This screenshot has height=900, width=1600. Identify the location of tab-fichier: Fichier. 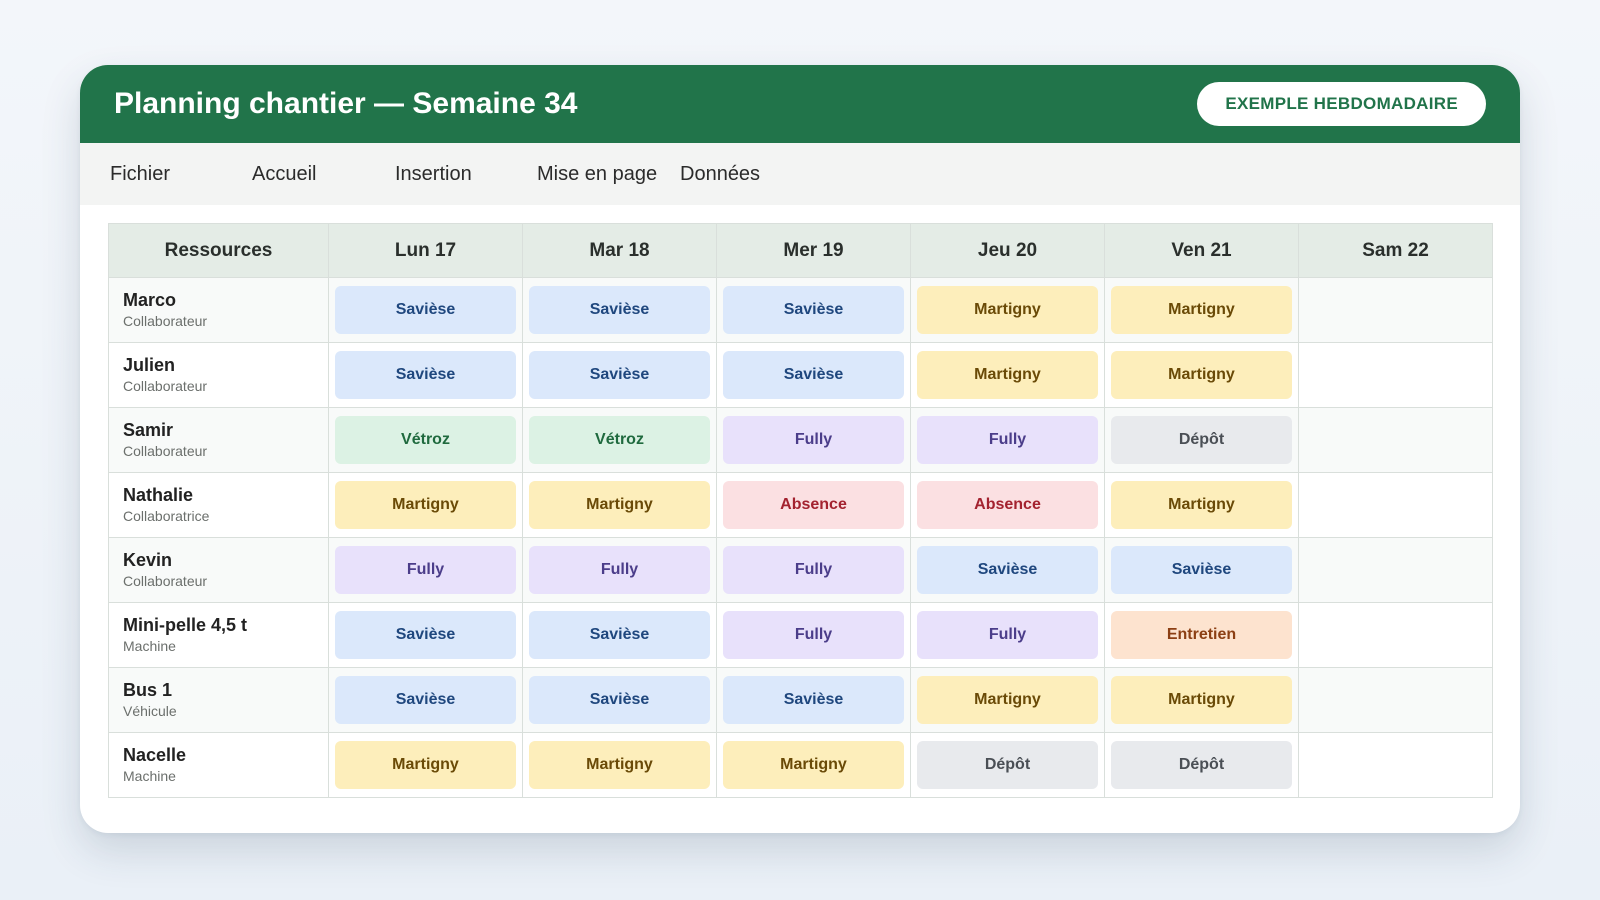
(140, 173).